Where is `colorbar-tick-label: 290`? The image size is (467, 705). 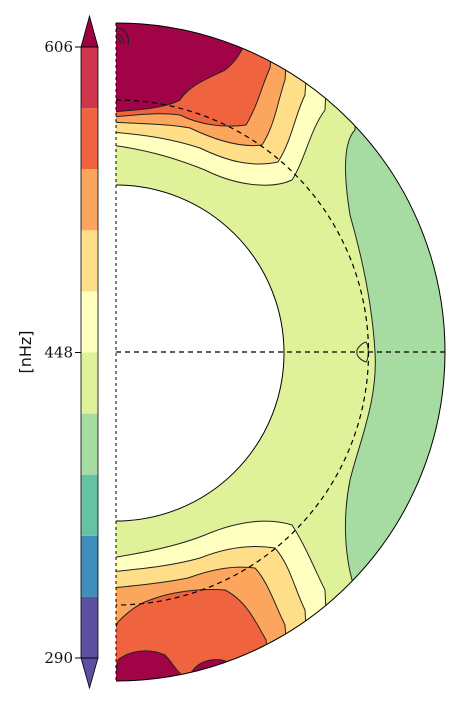
colorbar-tick-label: 290 is located at coordinates (58, 658).